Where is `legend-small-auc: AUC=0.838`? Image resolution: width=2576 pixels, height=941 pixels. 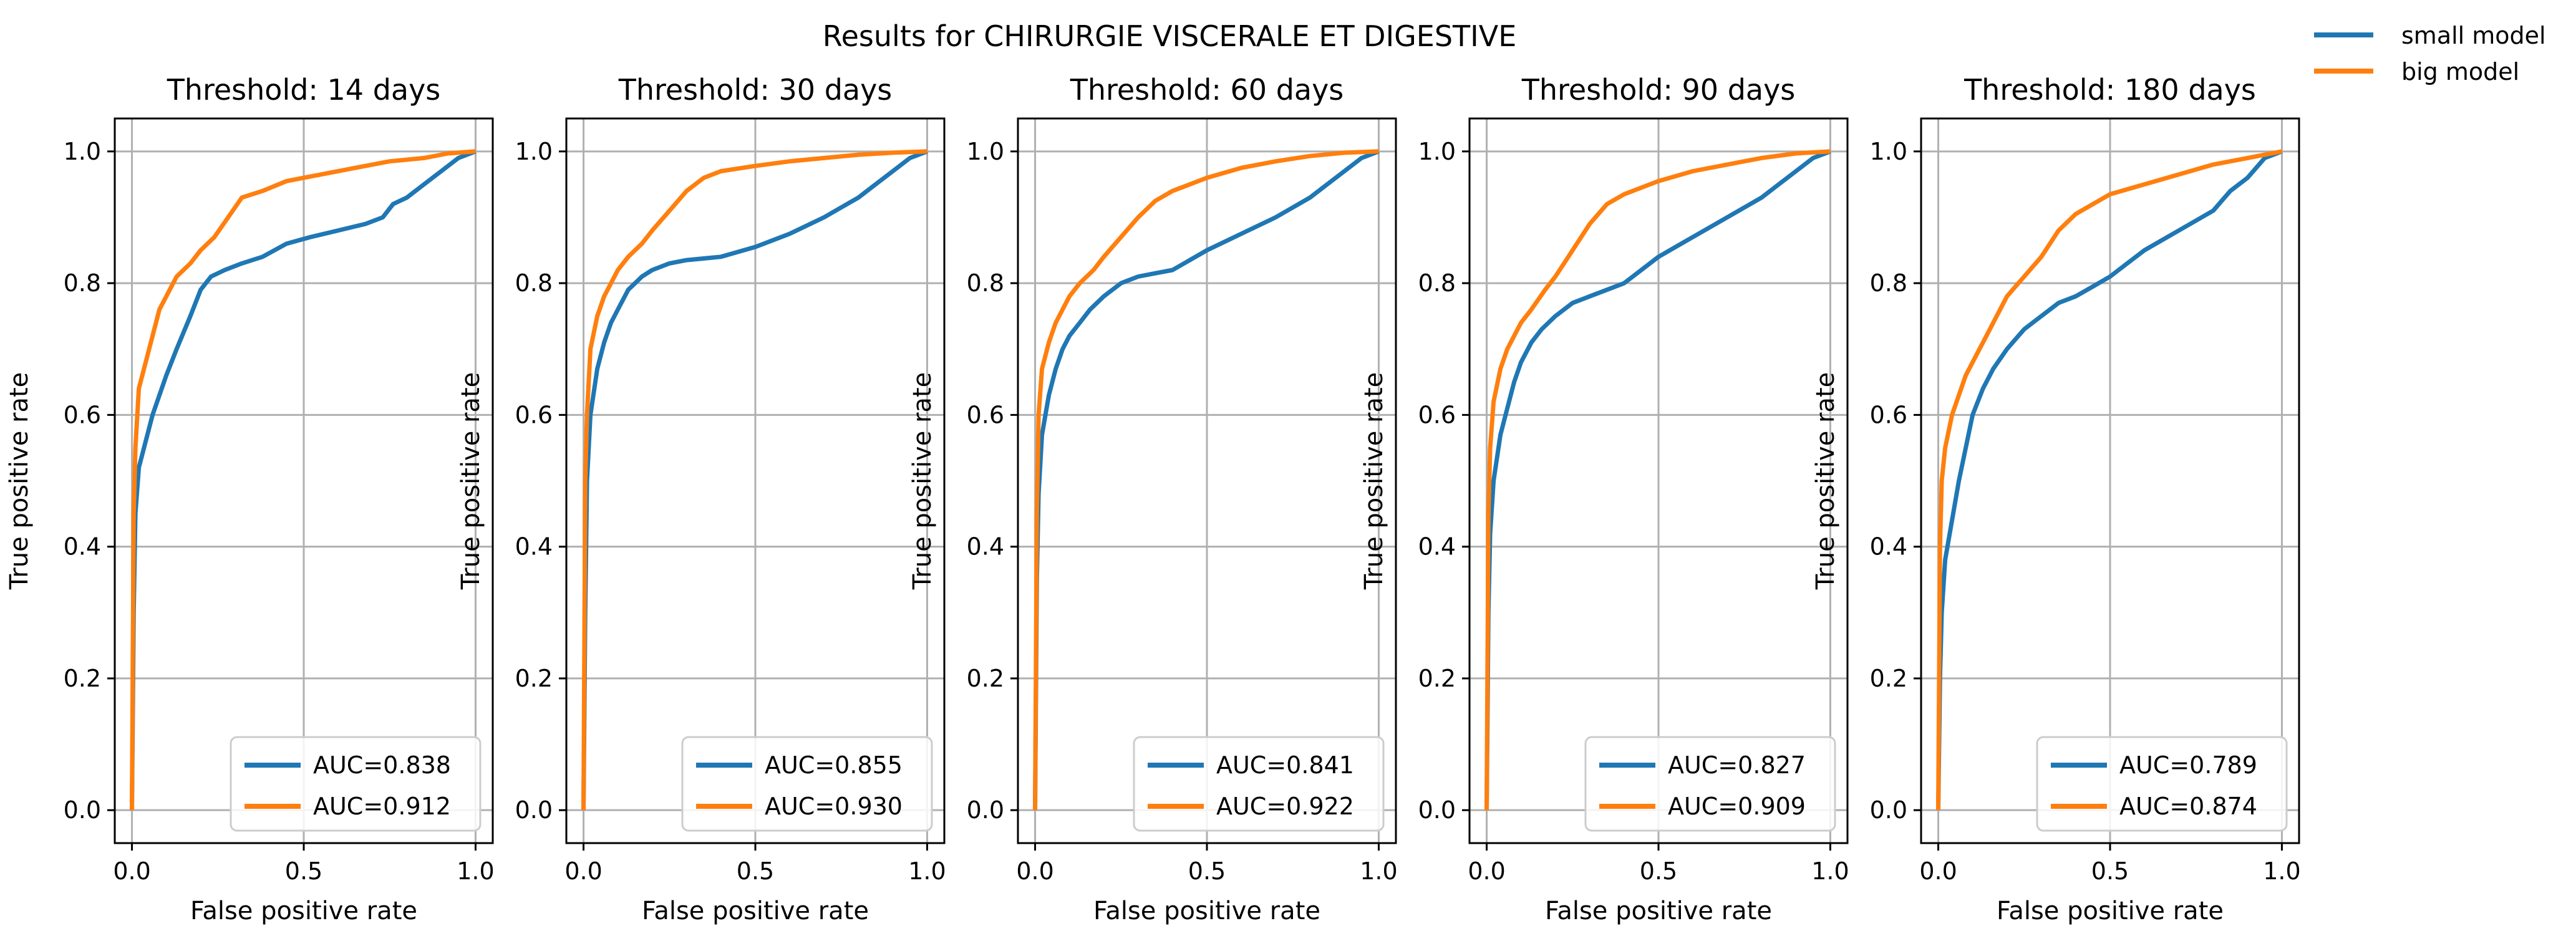
legend-small-auc: AUC=0.838 is located at coordinates (382, 765).